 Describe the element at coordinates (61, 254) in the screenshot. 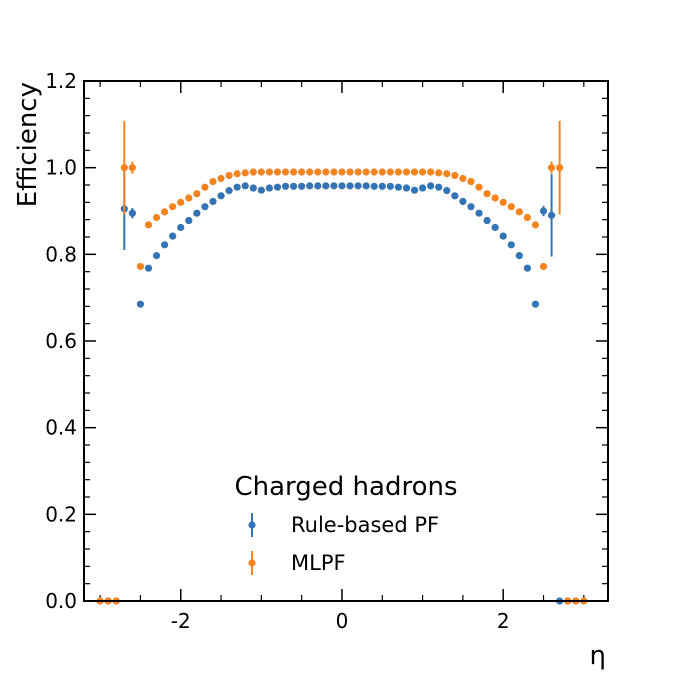

I see `y-tick-label: 0.8` at that location.